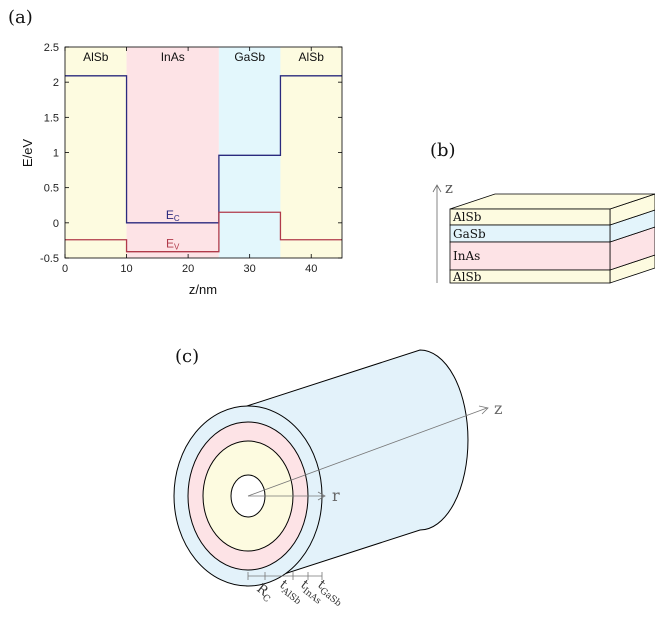 The width and height of the screenshot is (655, 617). What do you see at coordinates (449, 188) in the screenshot?
I see `stack-z-label: z` at bounding box center [449, 188].